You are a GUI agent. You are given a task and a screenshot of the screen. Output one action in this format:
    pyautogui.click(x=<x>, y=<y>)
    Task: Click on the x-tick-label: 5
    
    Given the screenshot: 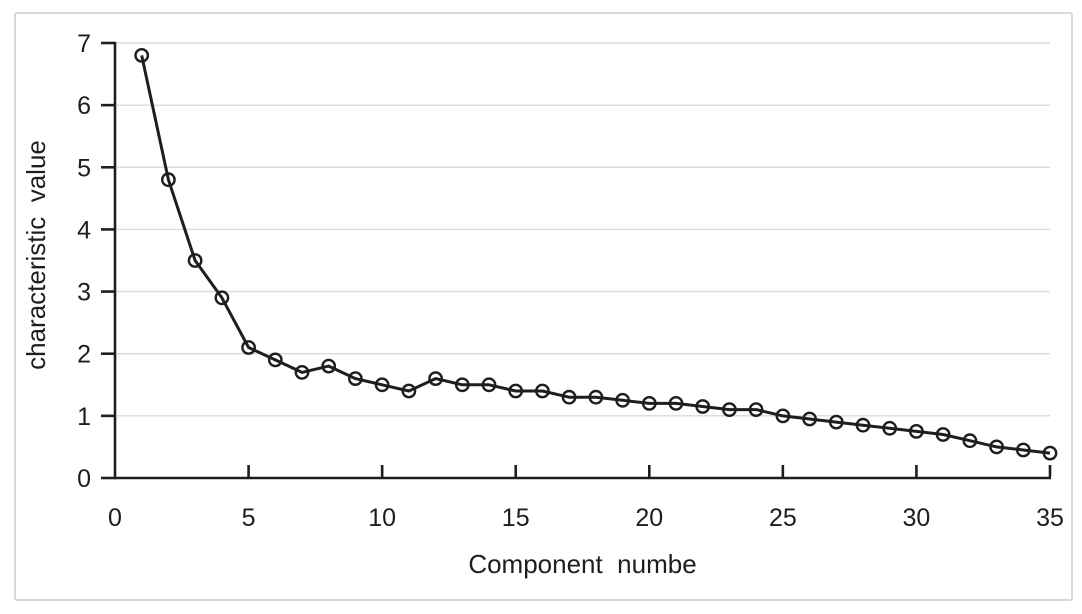 What is the action you would take?
    pyautogui.click(x=249, y=518)
    